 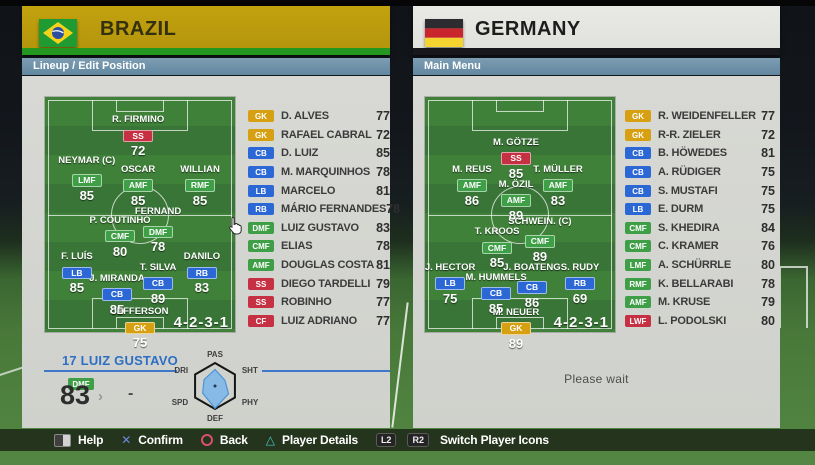 I want to click on pitch-player: M. ÖZIL AMF 89, so click(x=516, y=201).